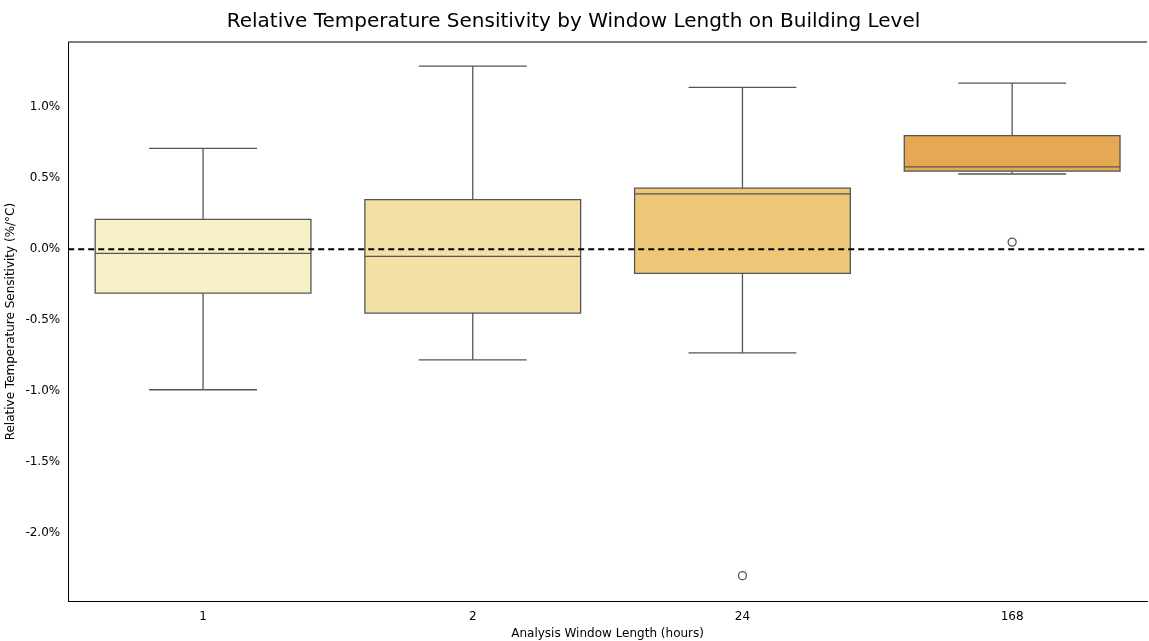  I want to click on y-tick-label: -1.5%, so click(43, 461).